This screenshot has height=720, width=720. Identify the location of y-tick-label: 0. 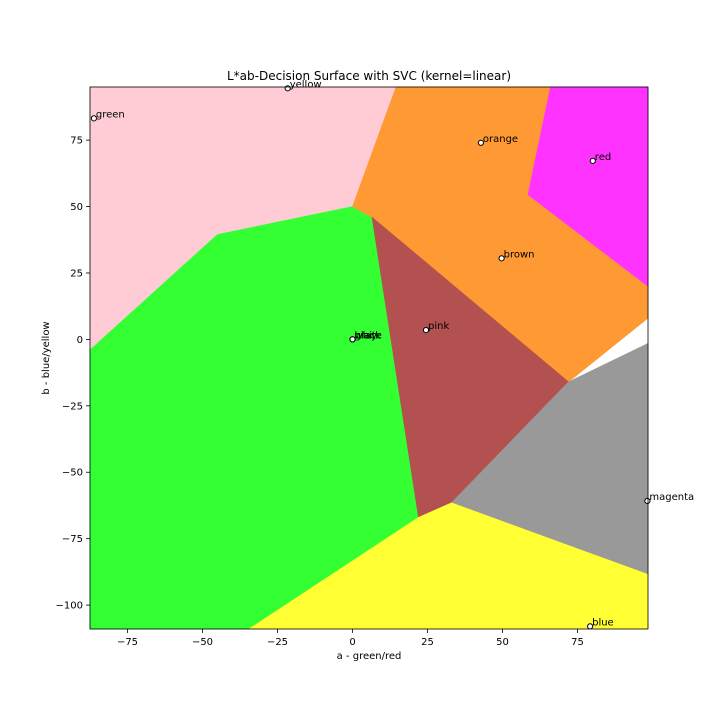
(80, 340).